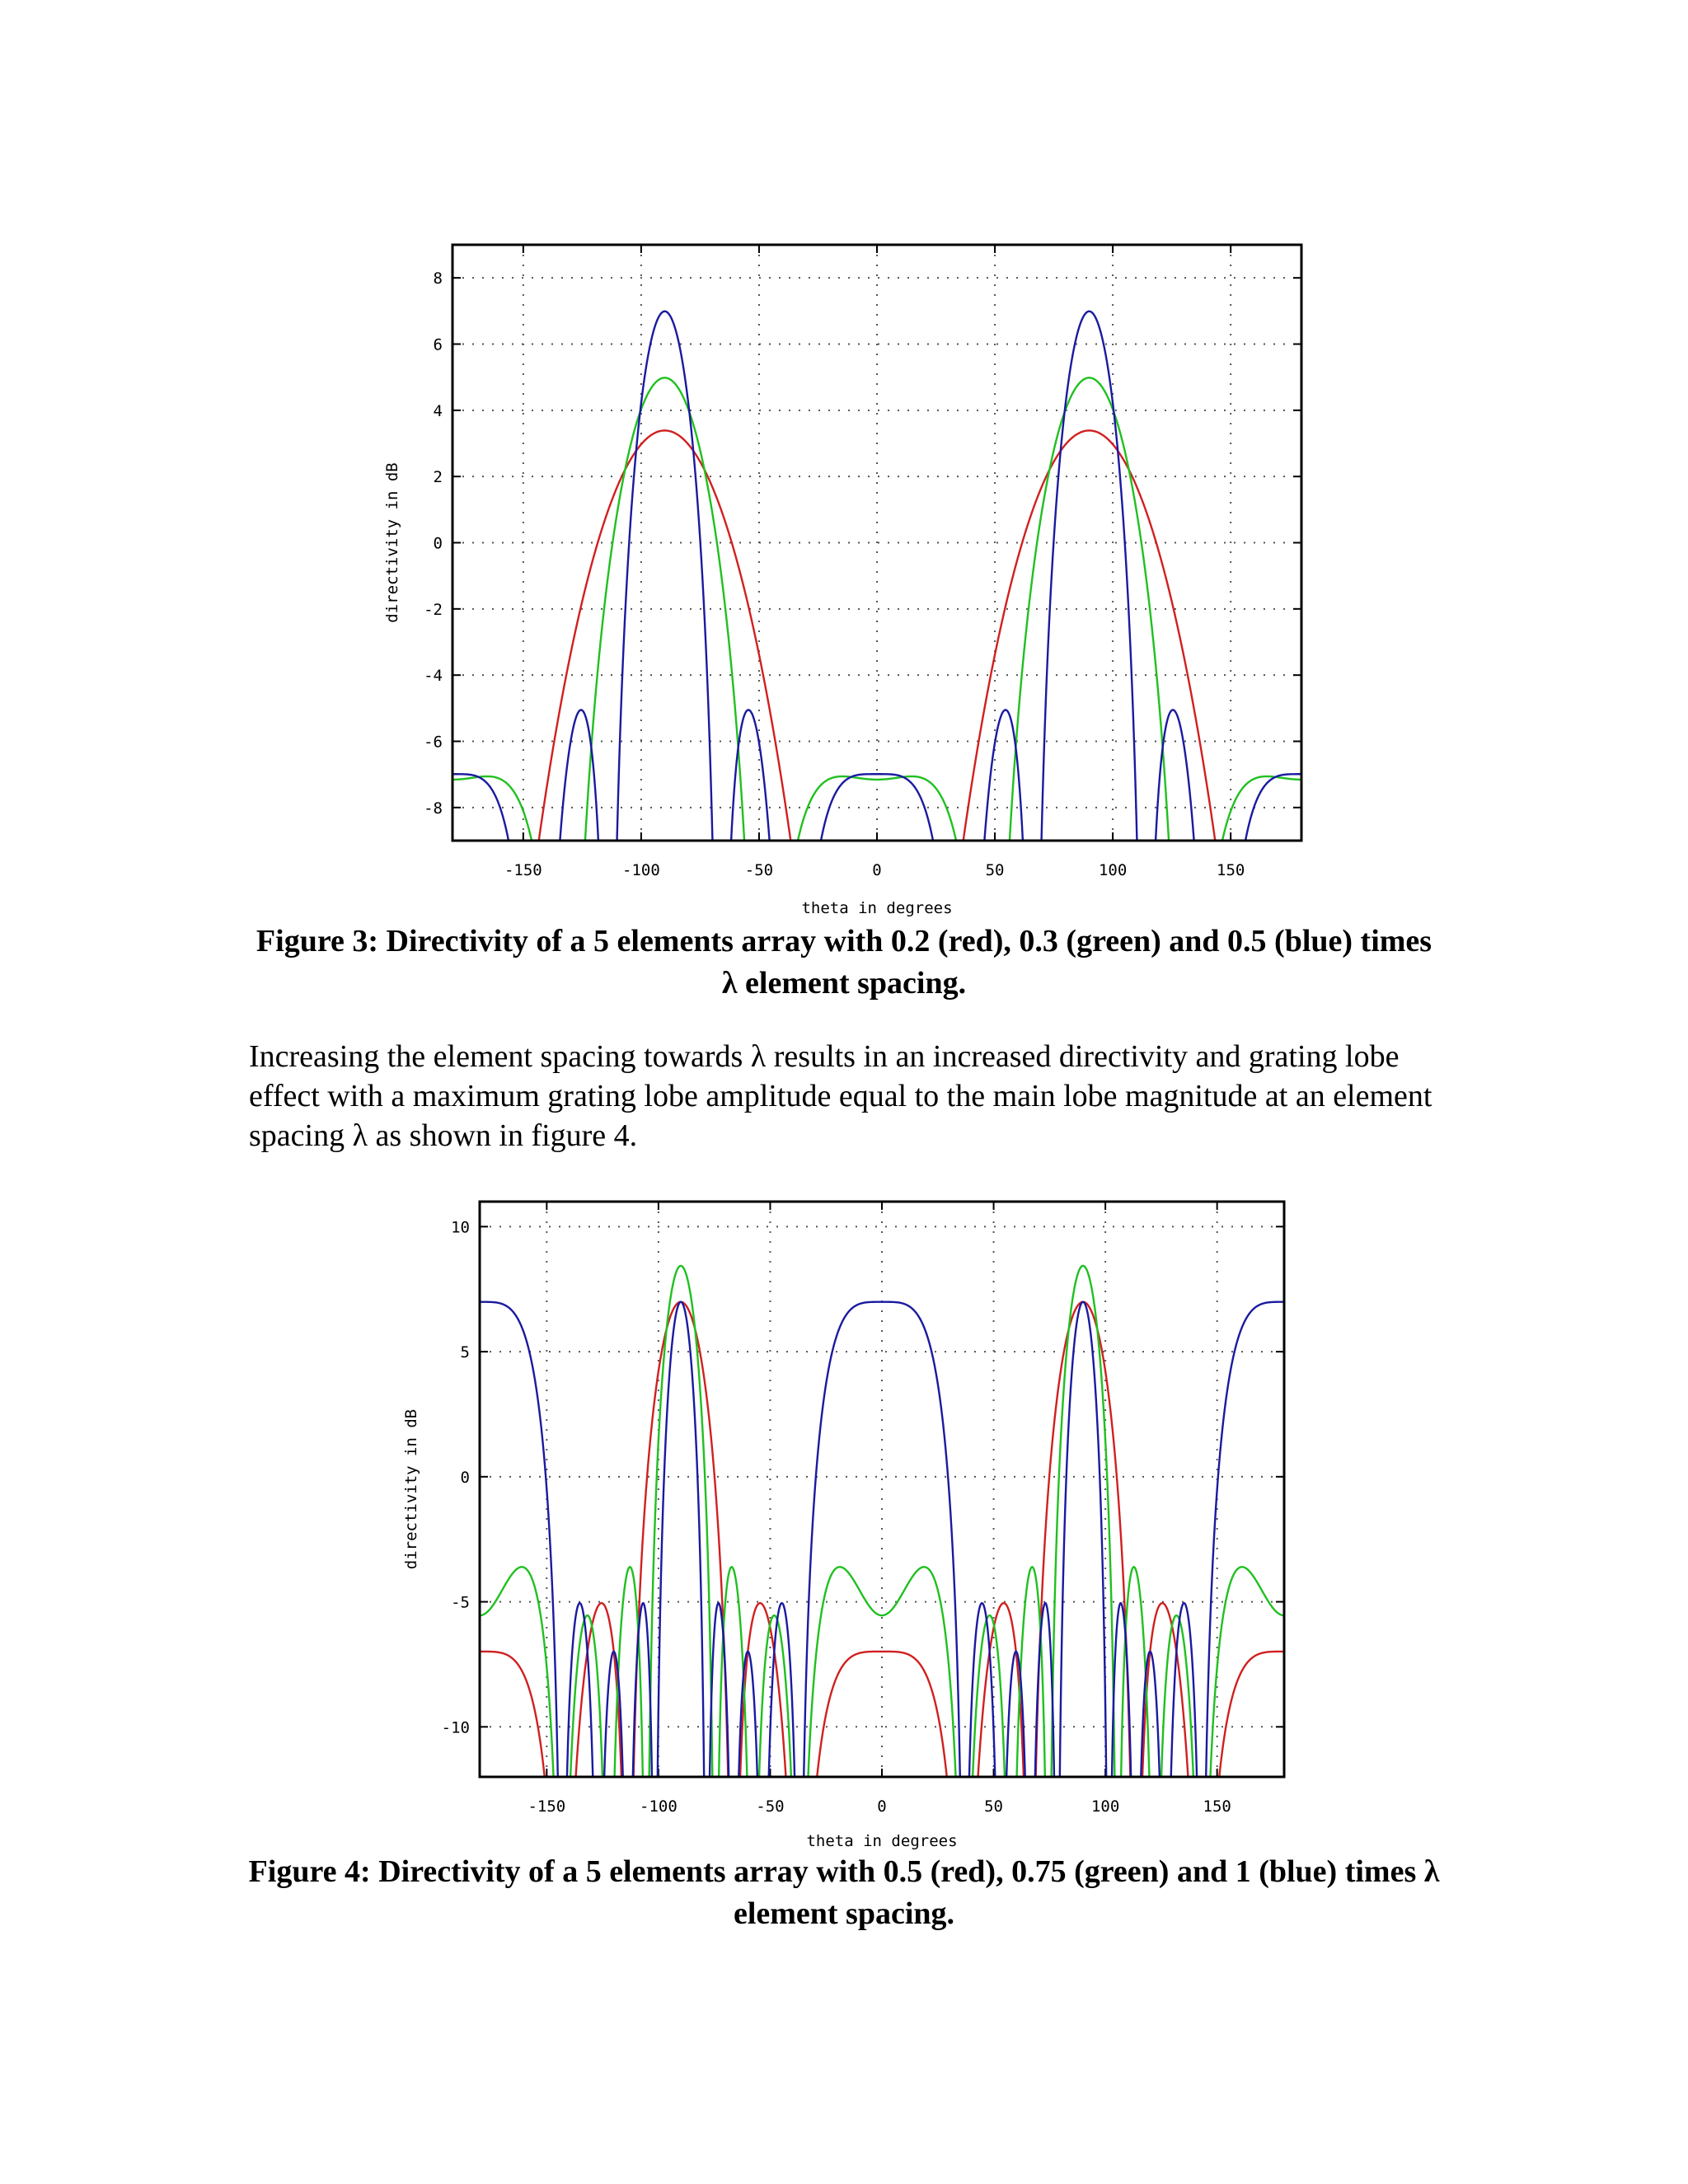  Describe the element at coordinates (438, 477) in the screenshot. I see `y-tick-label: 2` at that location.